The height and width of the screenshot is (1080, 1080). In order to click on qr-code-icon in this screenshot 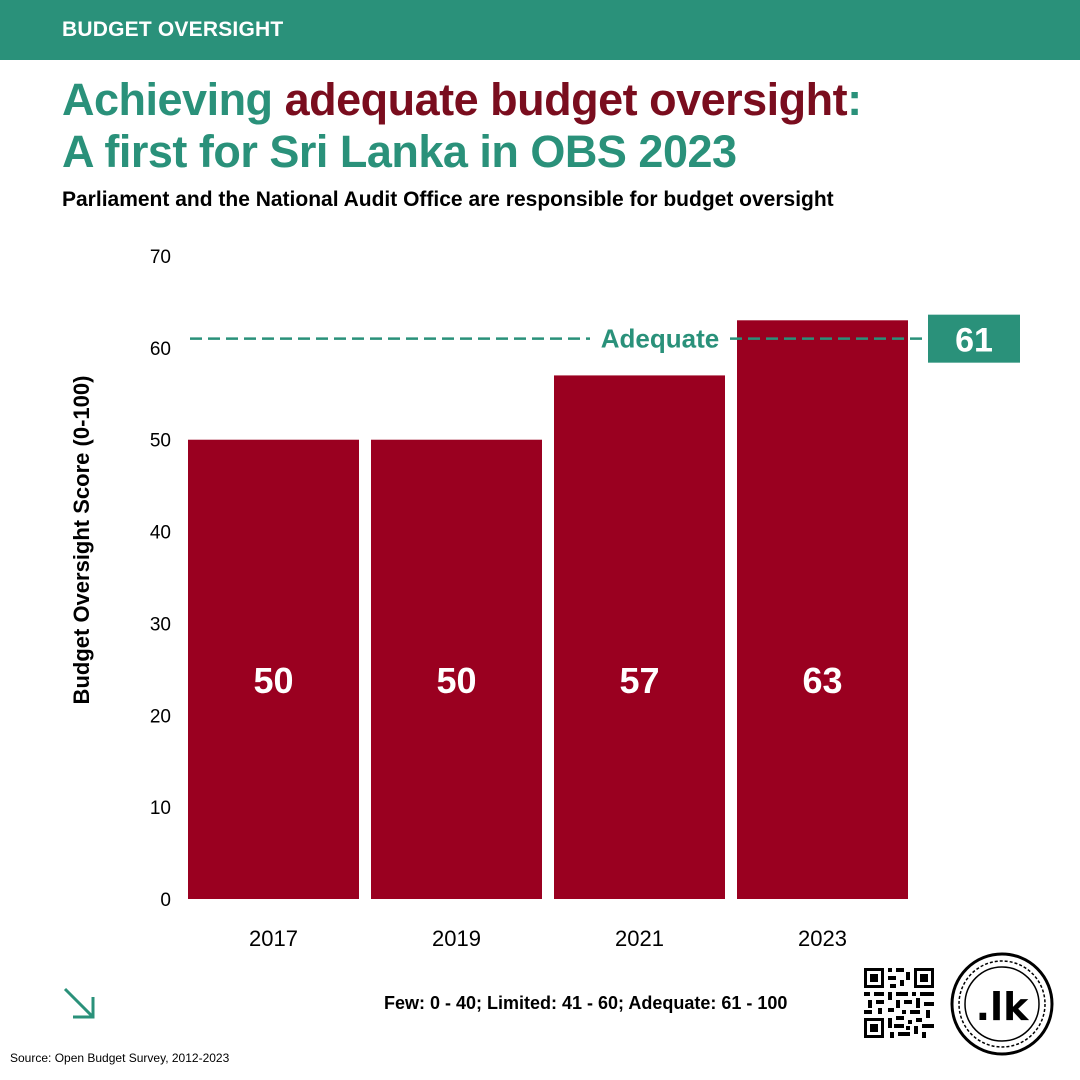, I will do `click(899, 1003)`.